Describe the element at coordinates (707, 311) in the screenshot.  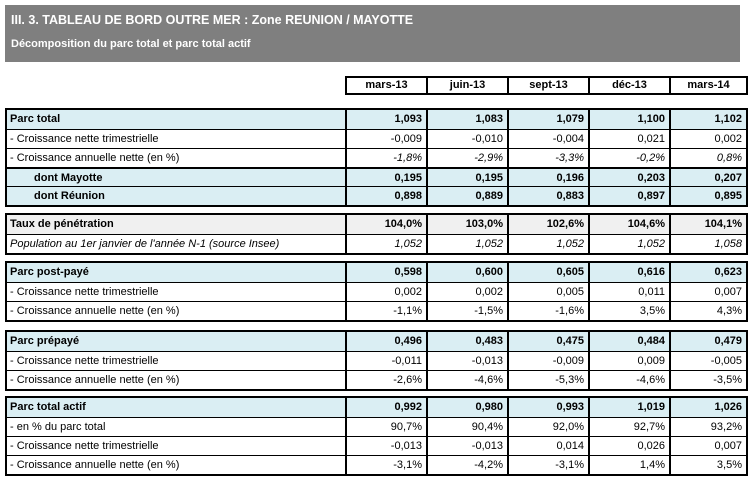
I see `cell-value: 4,3%` at that location.